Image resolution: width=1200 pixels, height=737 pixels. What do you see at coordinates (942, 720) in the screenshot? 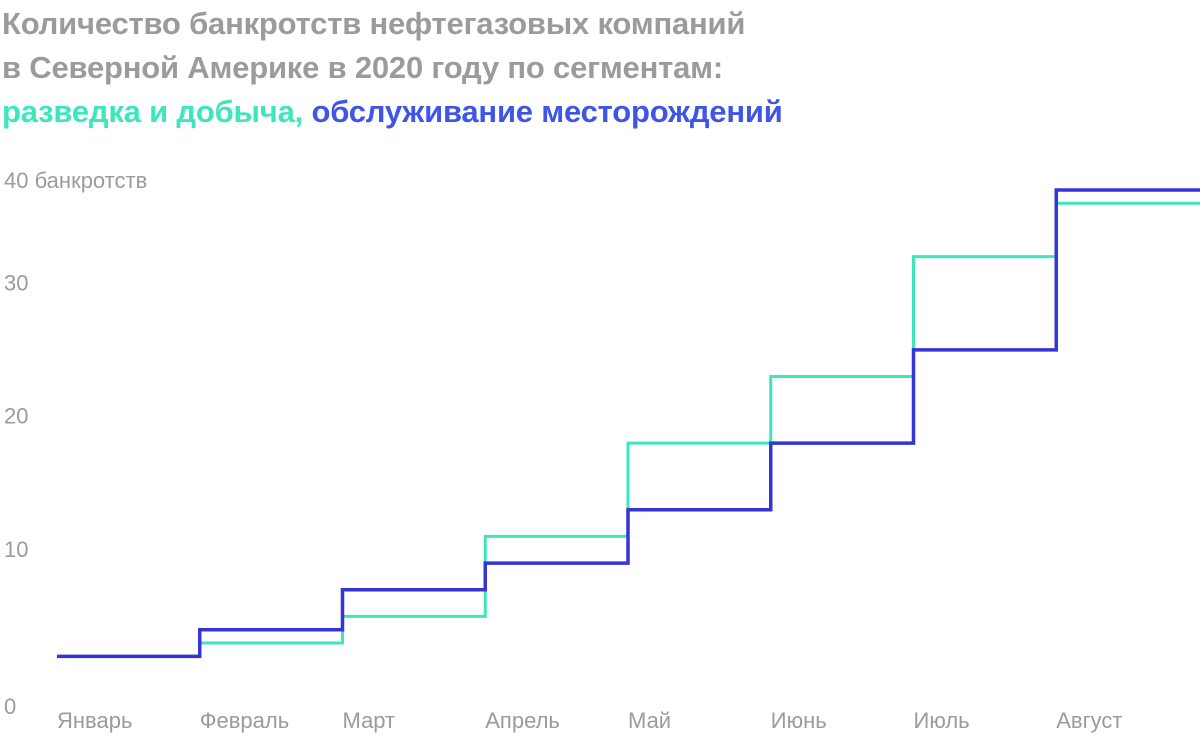
I see `x-tick-label: Июль` at bounding box center [942, 720].